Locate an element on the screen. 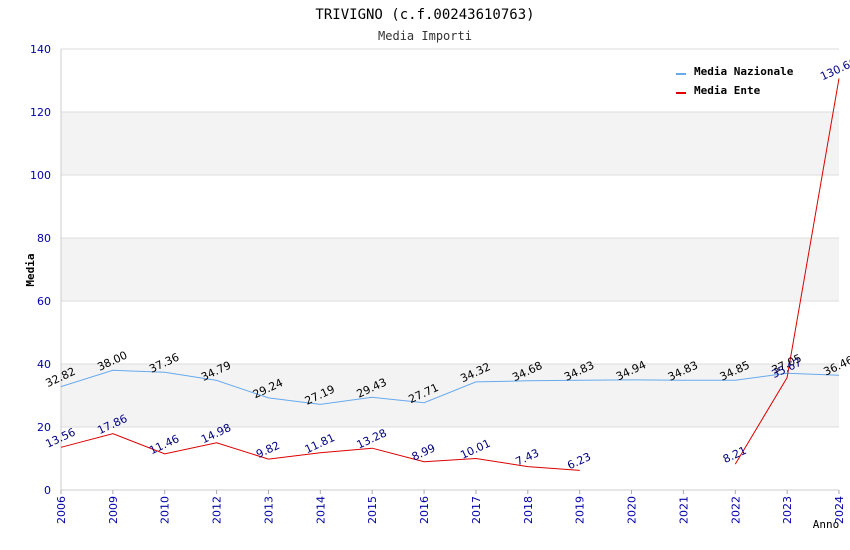 Image resolution: width=850 pixels, height=550 pixels. x-tick-label: 2020 is located at coordinates (632, 510).